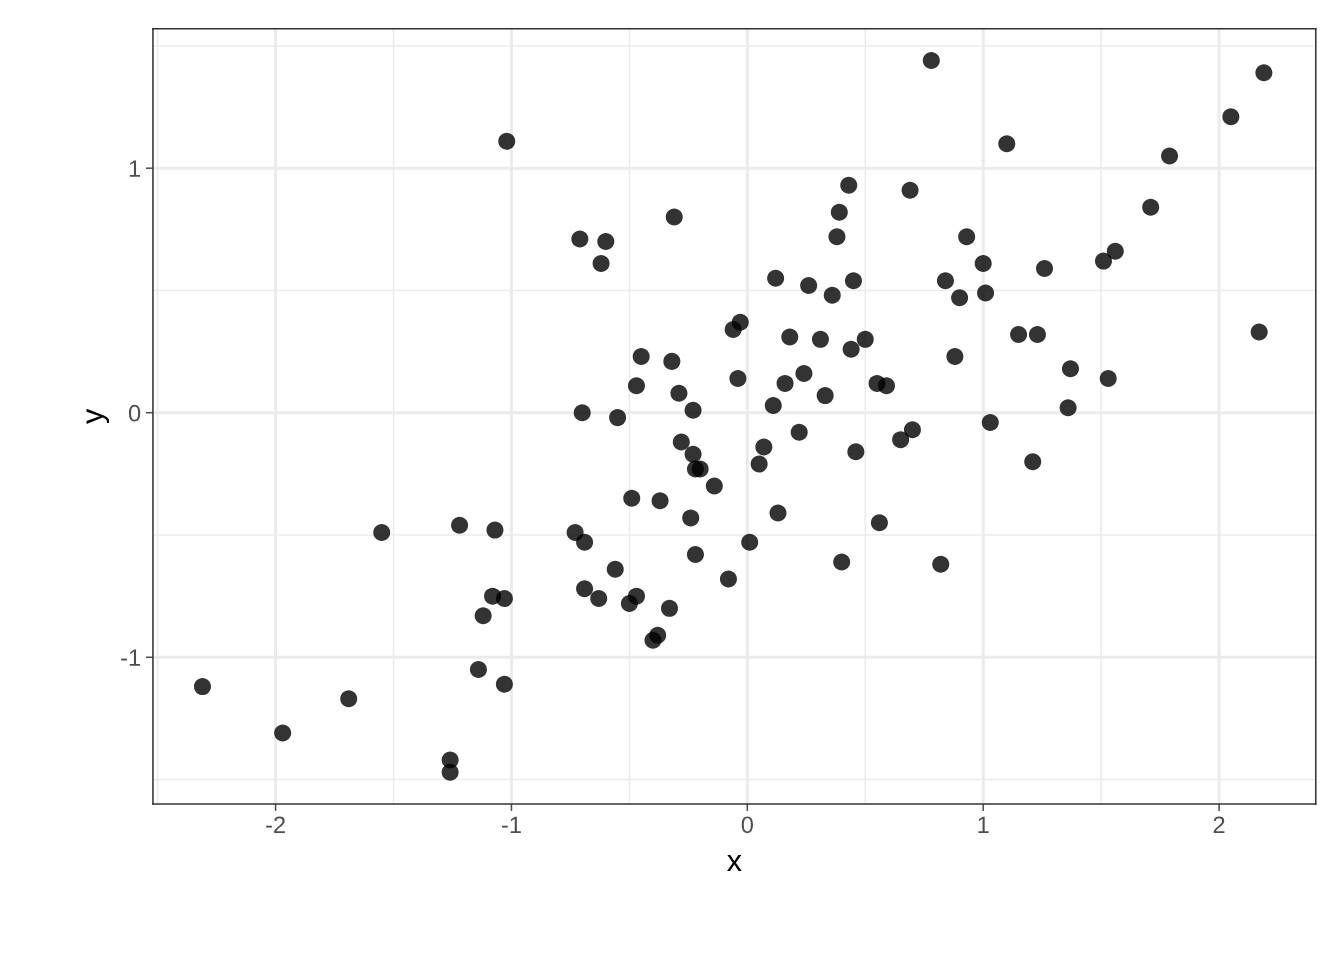  What do you see at coordinates (134, 168) in the screenshot?
I see `y-tick-label: 1` at bounding box center [134, 168].